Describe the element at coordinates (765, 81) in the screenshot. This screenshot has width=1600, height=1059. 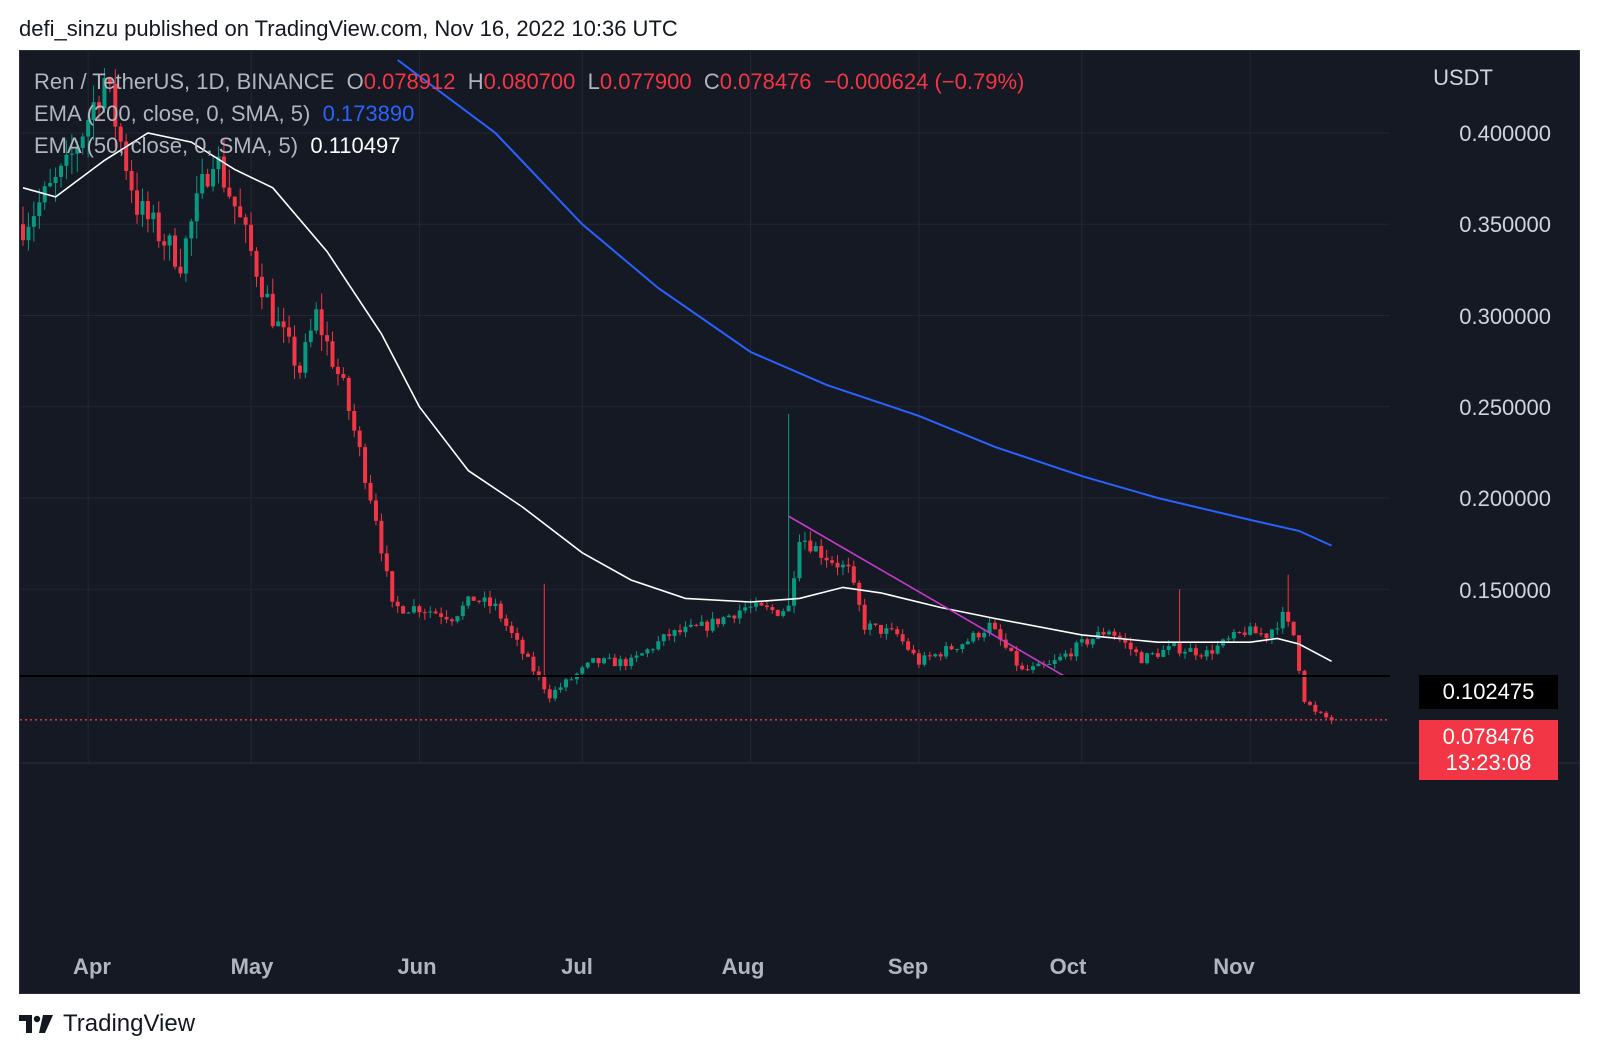
I see `close-value: 0.078476` at that location.